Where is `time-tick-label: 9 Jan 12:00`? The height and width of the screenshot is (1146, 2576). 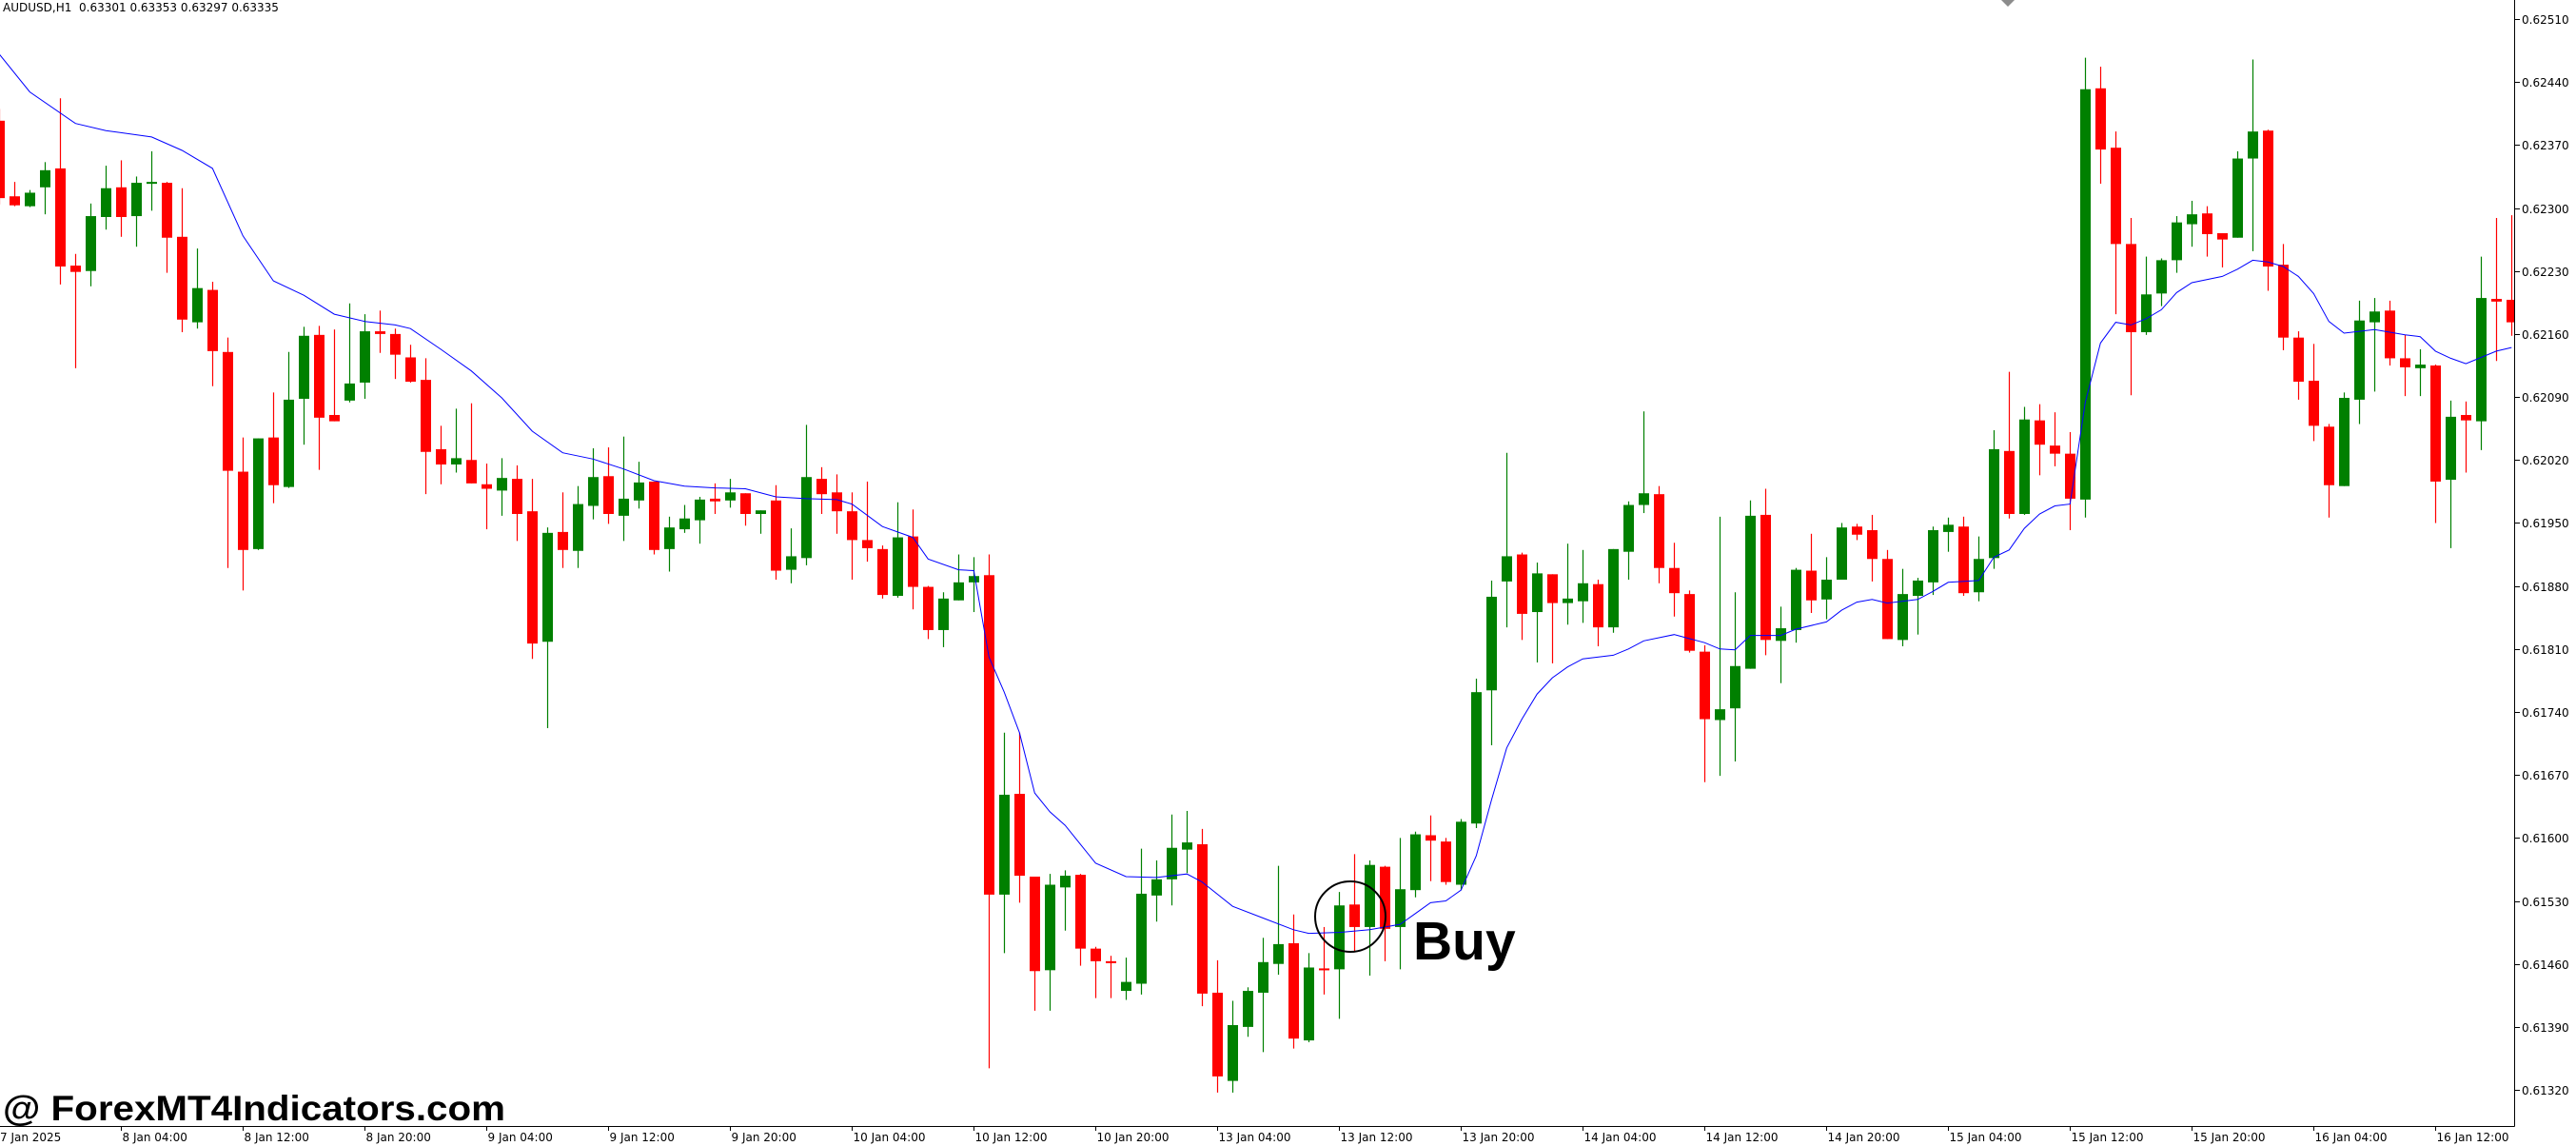
time-tick-label: 9 Jan 12:00 is located at coordinates (642, 1137).